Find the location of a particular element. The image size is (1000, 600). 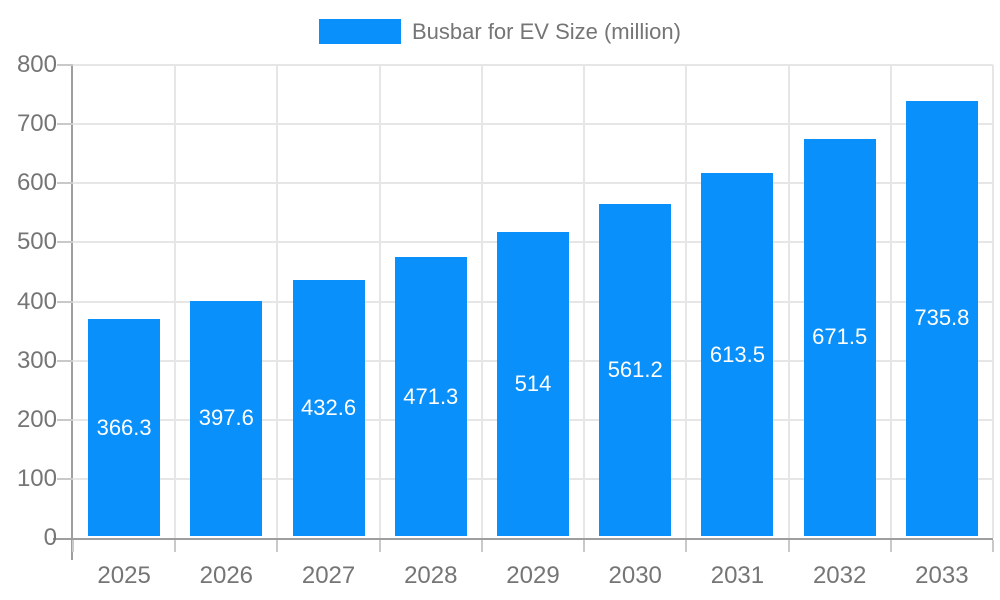

x-axis-line is located at coordinates (523, 539).